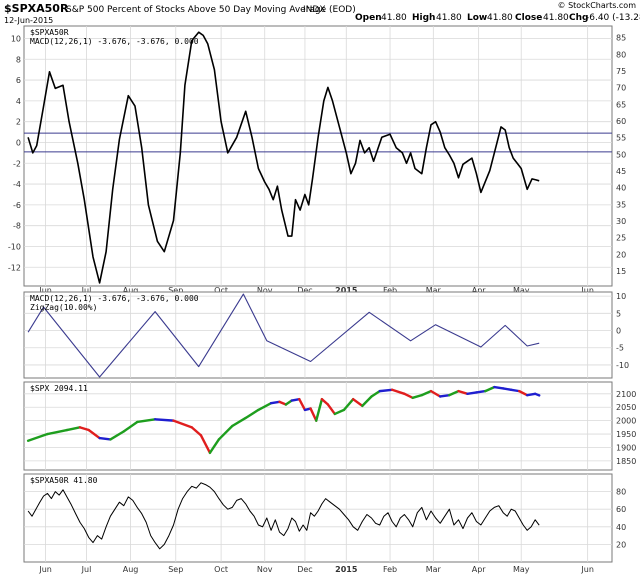 Image resolution: width=640 pixels, height=577 pixels. What do you see at coordinates (423, 18) in the screenshot?
I see `high-label: High` at bounding box center [423, 18].